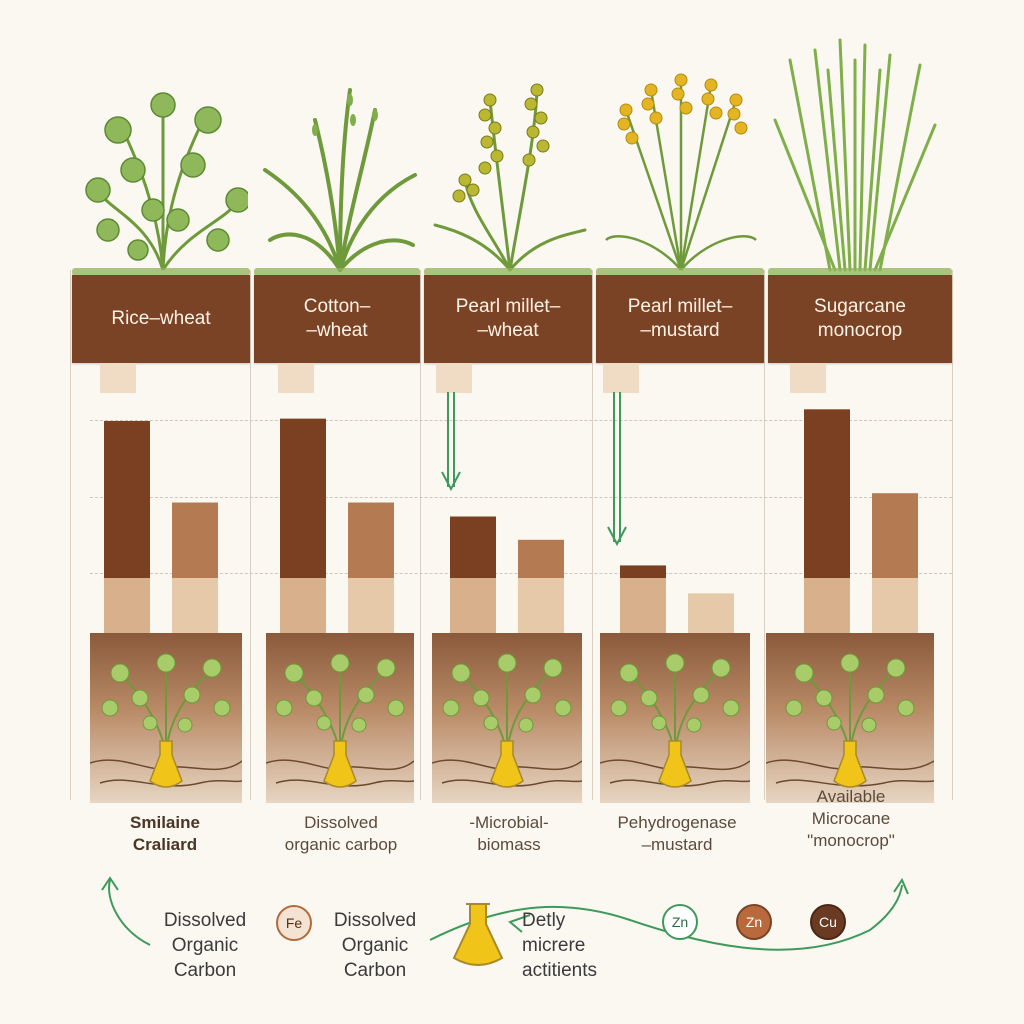  I want to click on cotton-wheat-plant-icon, so click(340, 180).